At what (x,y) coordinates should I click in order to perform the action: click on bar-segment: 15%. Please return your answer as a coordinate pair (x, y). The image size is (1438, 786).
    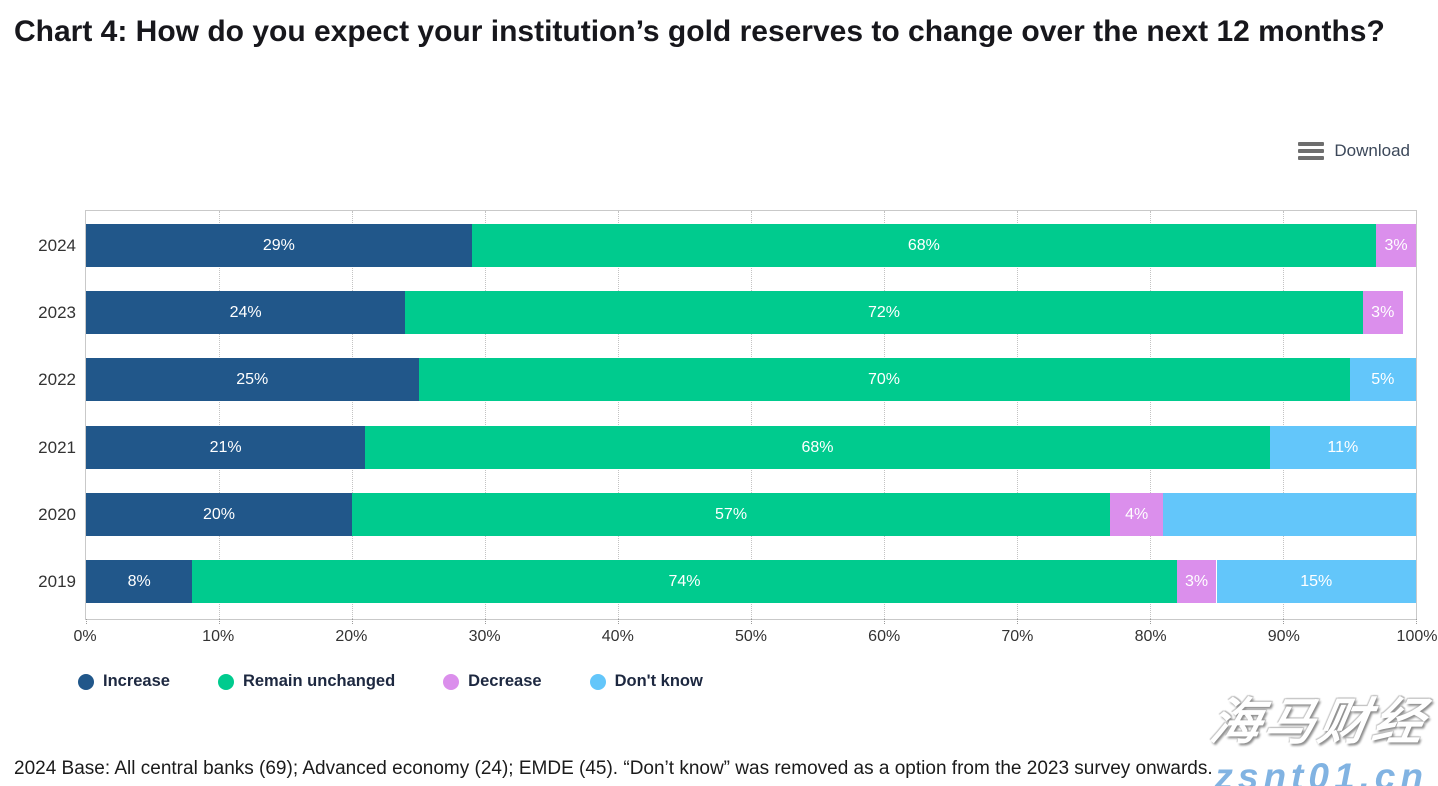
    Looking at the image, I should click on (1316, 581).